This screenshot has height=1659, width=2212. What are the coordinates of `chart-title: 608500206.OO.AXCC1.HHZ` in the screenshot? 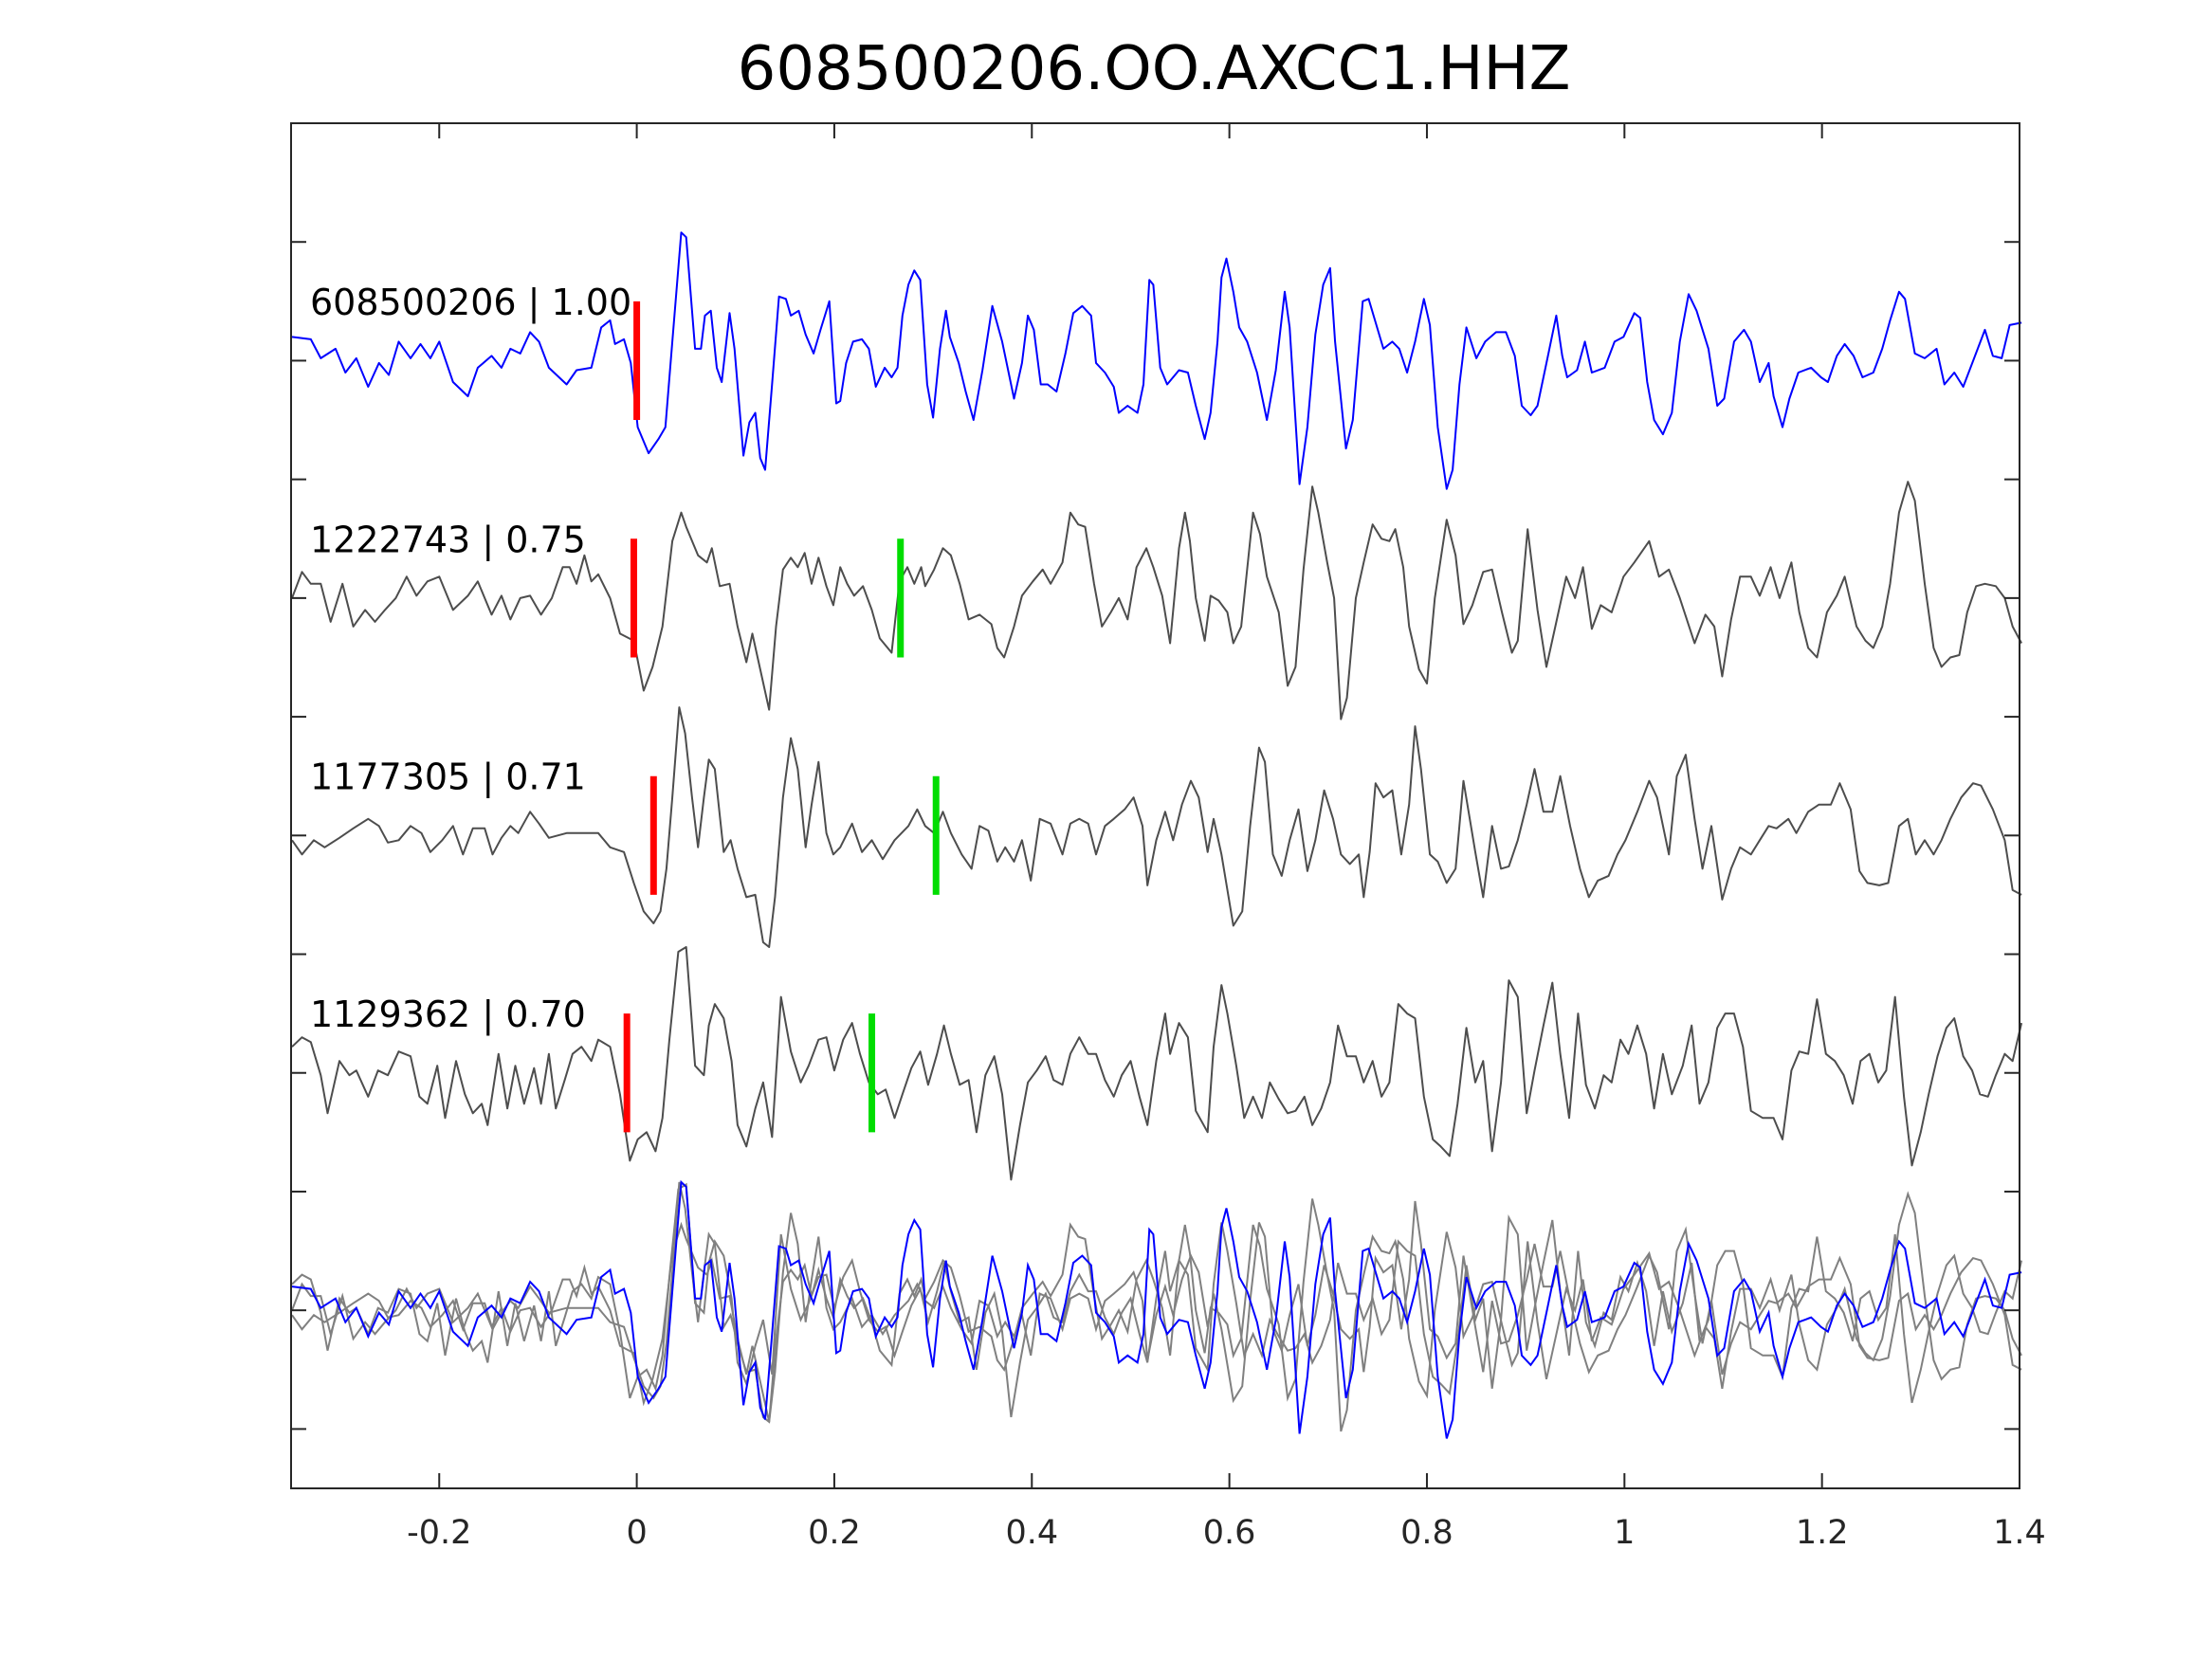 It's located at (1154, 69).